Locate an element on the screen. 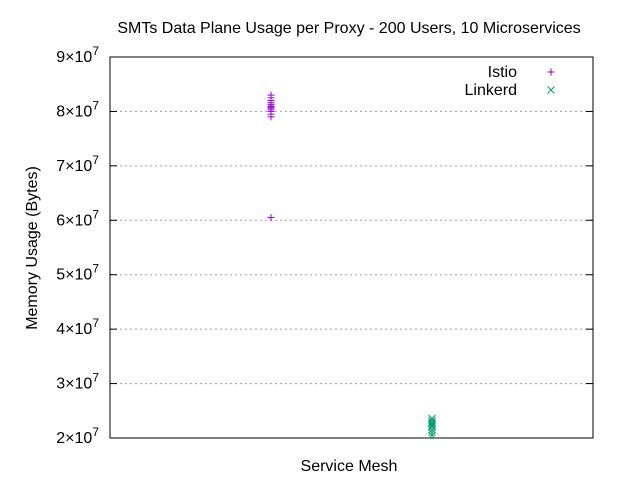  y-axis-label: Memory Usage (Bytes) is located at coordinates (32, 248).